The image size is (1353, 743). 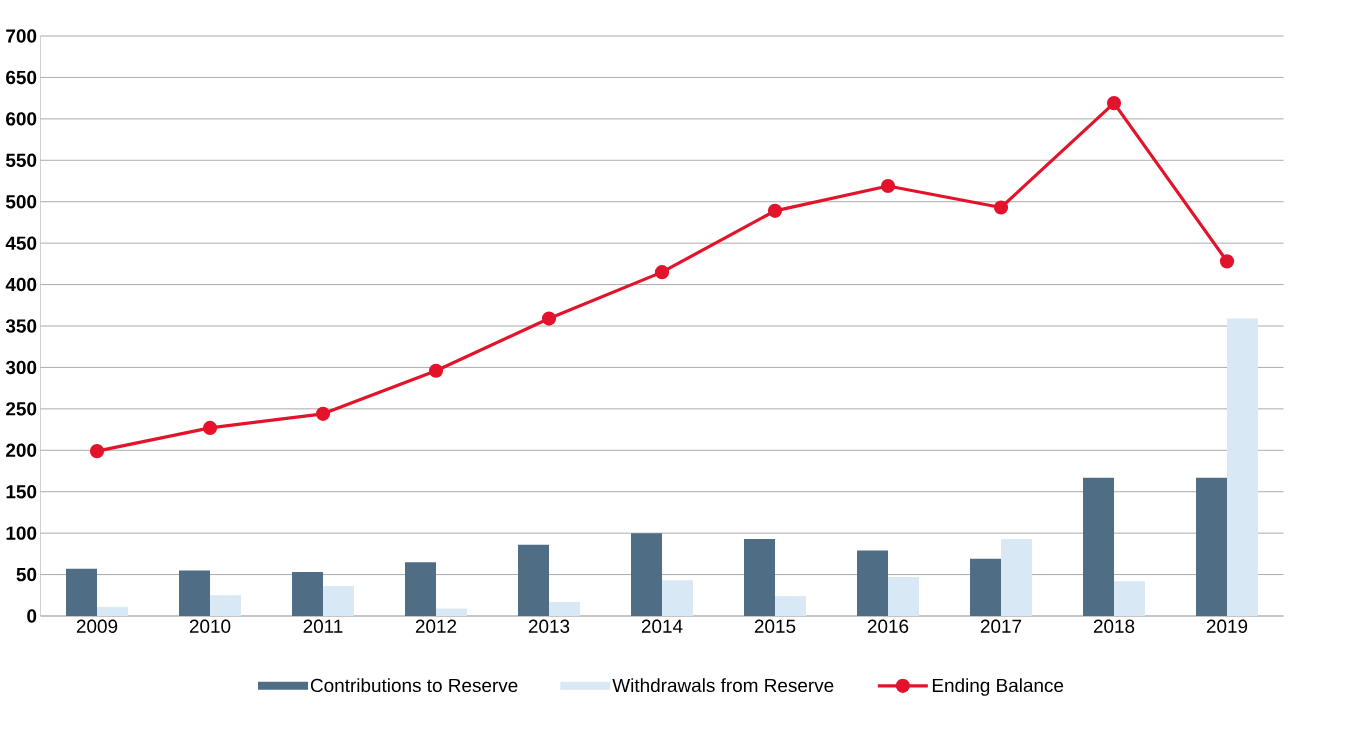 I want to click on y-tick-label: 650, so click(x=21, y=77).